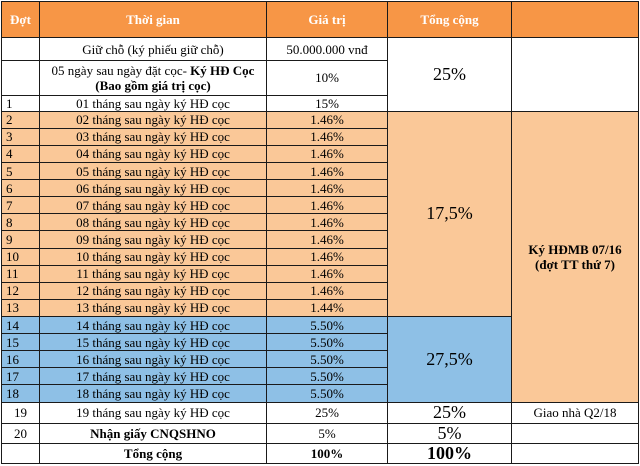 This screenshot has width=640, height=466. I want to click on value-cell: 5%, so click(327, 433).